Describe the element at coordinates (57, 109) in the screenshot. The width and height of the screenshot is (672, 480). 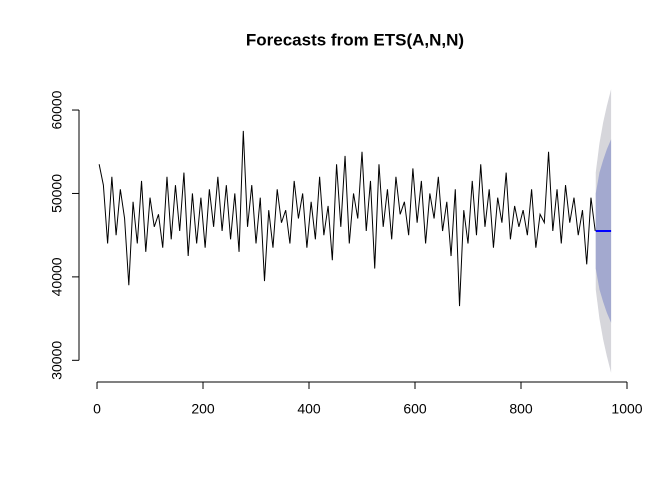
I see `y-tick-label: 60000` at that location.